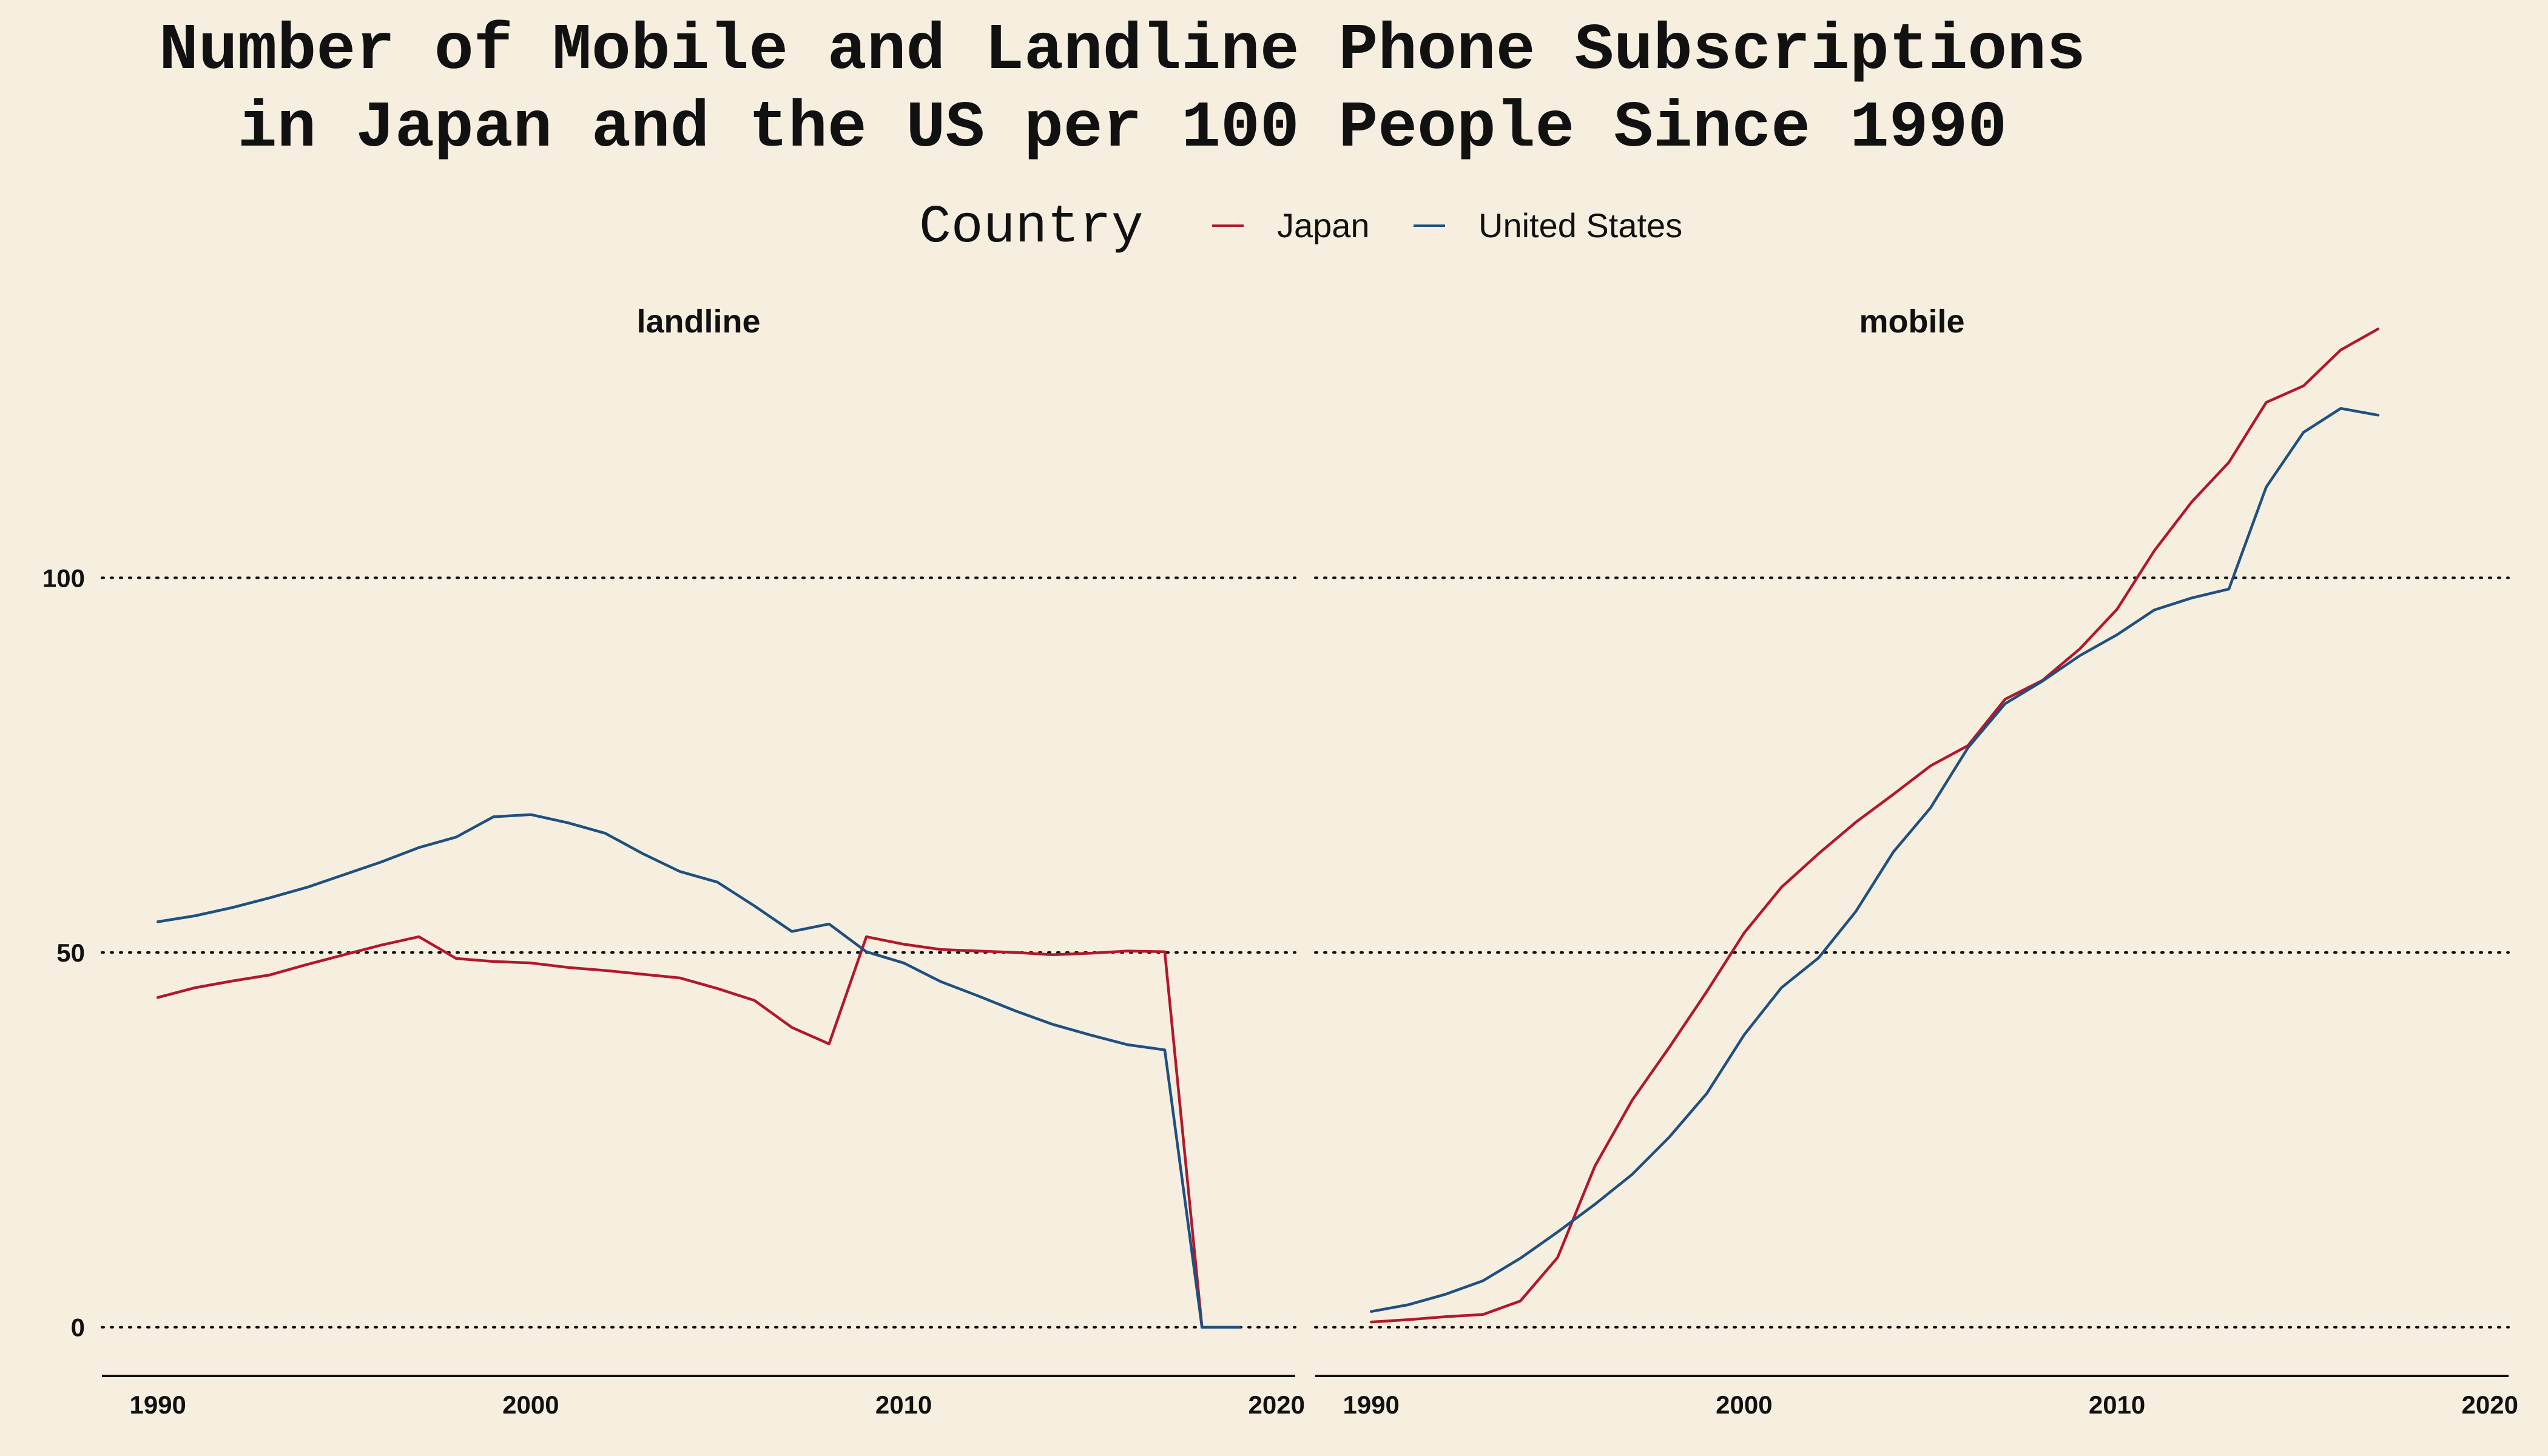 This screenshot has width=2548, height=1456. What do you see at coordinates (1580, 225) in the screenshot?
I see `legend-label-united-states: United States` at bounding box center [1580, 225].